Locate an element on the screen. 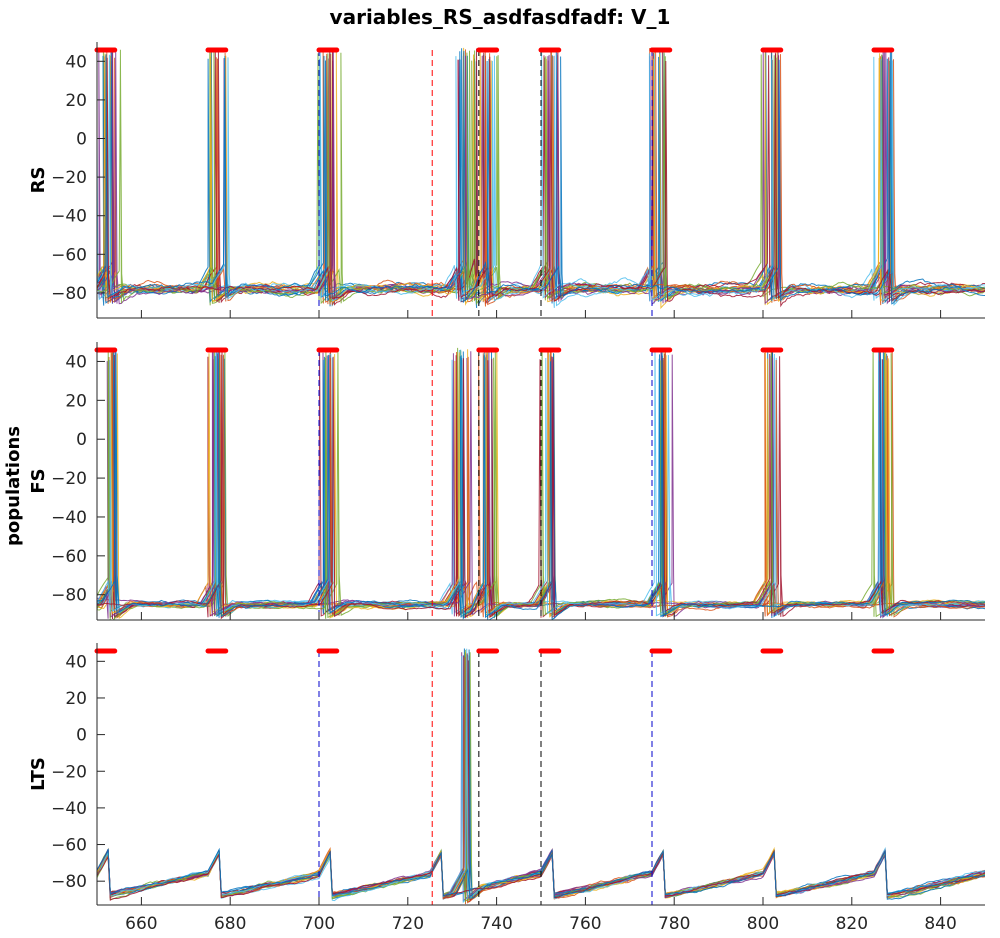 This screenshot has height=938, width=1000. xtick-label-9: 840 is located at coordinates (940, 924).